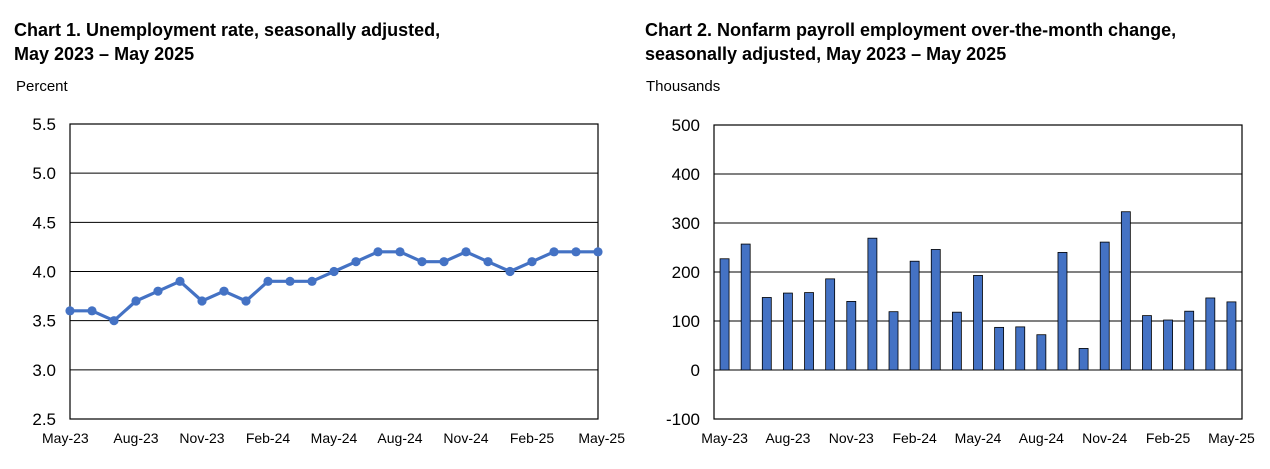  What do you see at coordinates (44, 370) in the screenshot?
I see `y-tick-label: 3.0` at bounding box center [44, 370].